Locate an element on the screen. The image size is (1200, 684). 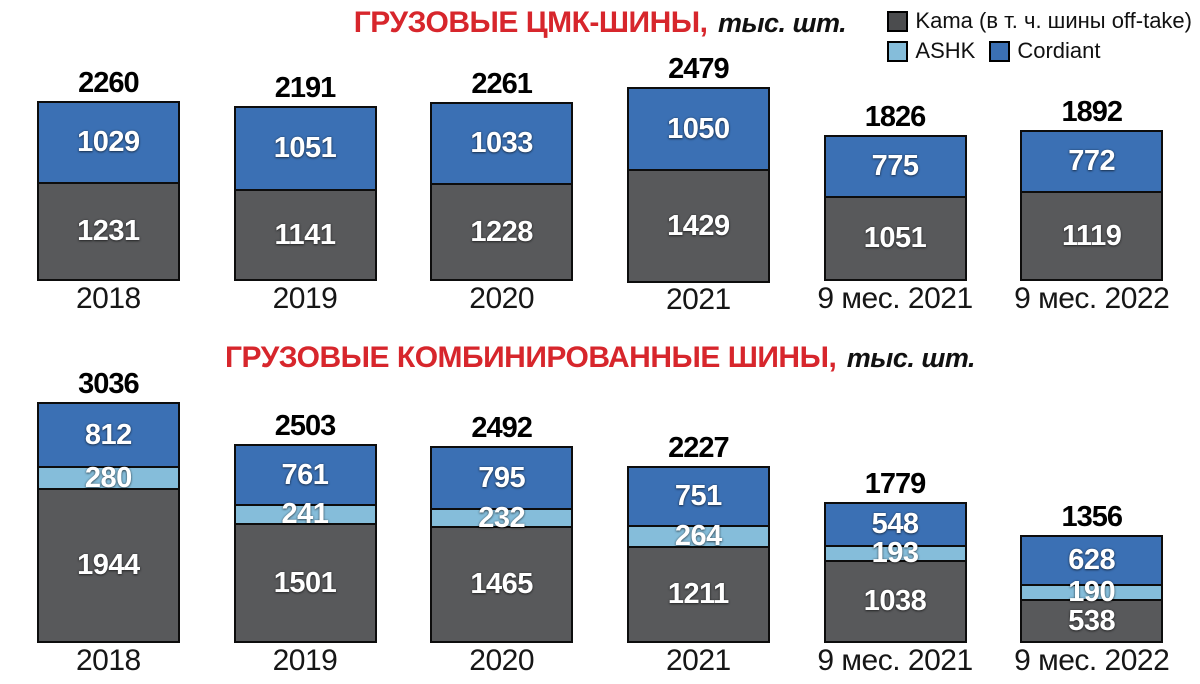
segment-value: 1465 is located at coordinates (501, 584).